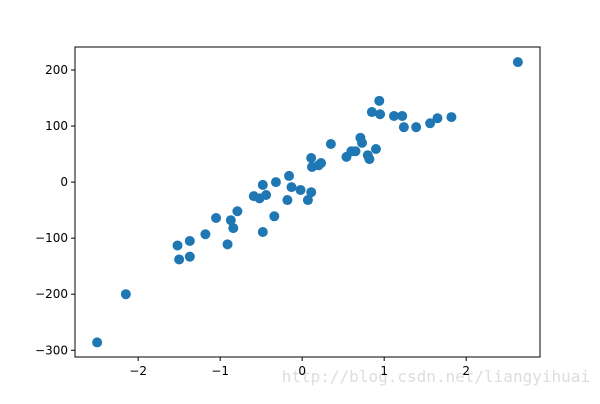 Image resolution: width=600 pixels, height=404 pixels. What do you see at coordinates (466, 371) in the screenshot?
I see `x-tick-label: 2` at bounding box center [466, 371].